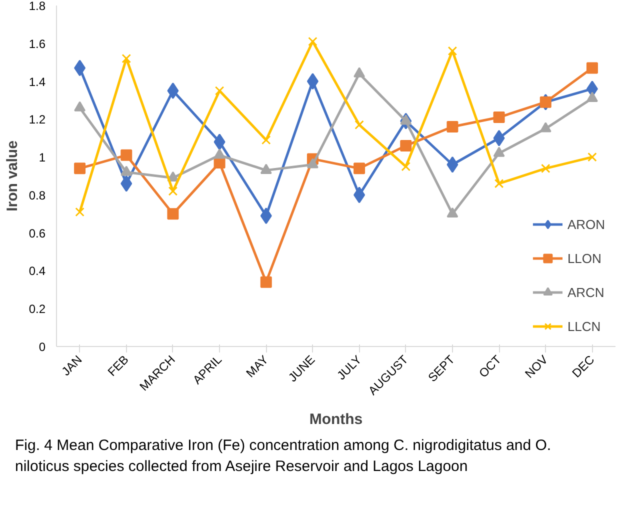 This screenshot has width=625, height=526. I want to click on y-tick-label: 0.8, so click(37, 195).